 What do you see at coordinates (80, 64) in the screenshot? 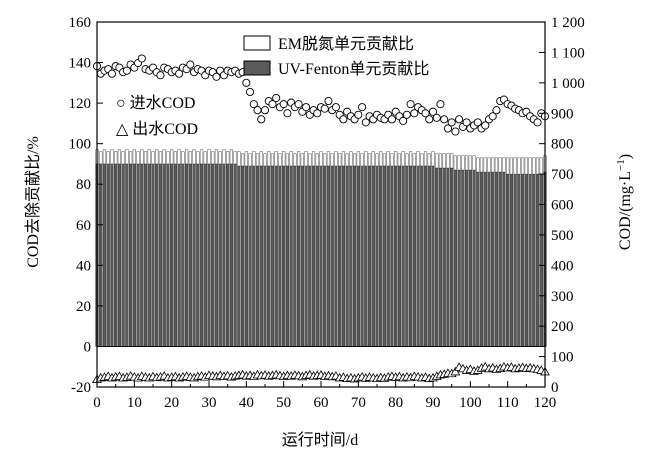
I see `y-left-tick-label: 140` at bounding box center [80, 64].